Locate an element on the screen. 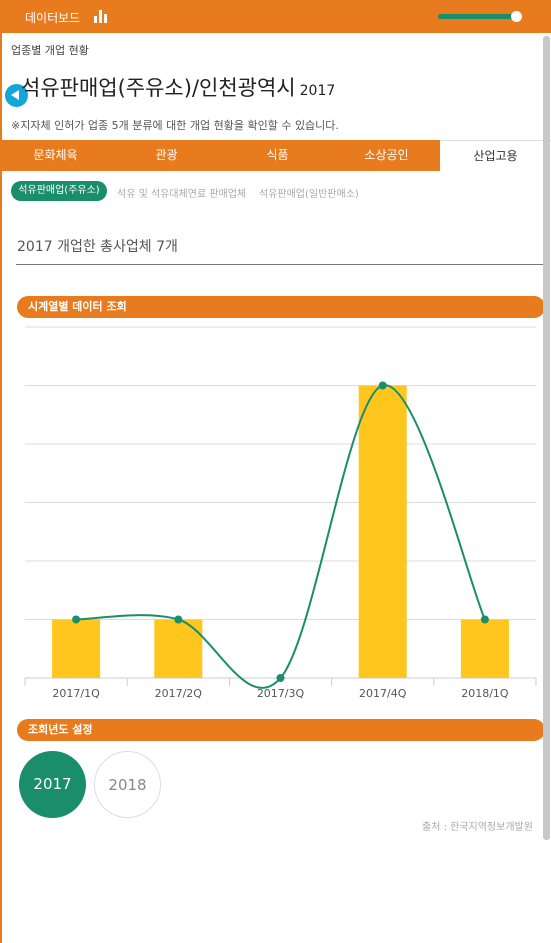 The width and height of the screenshot is (551, 943). top-bar: 데이터보드 is located at coordinates (275, 16).